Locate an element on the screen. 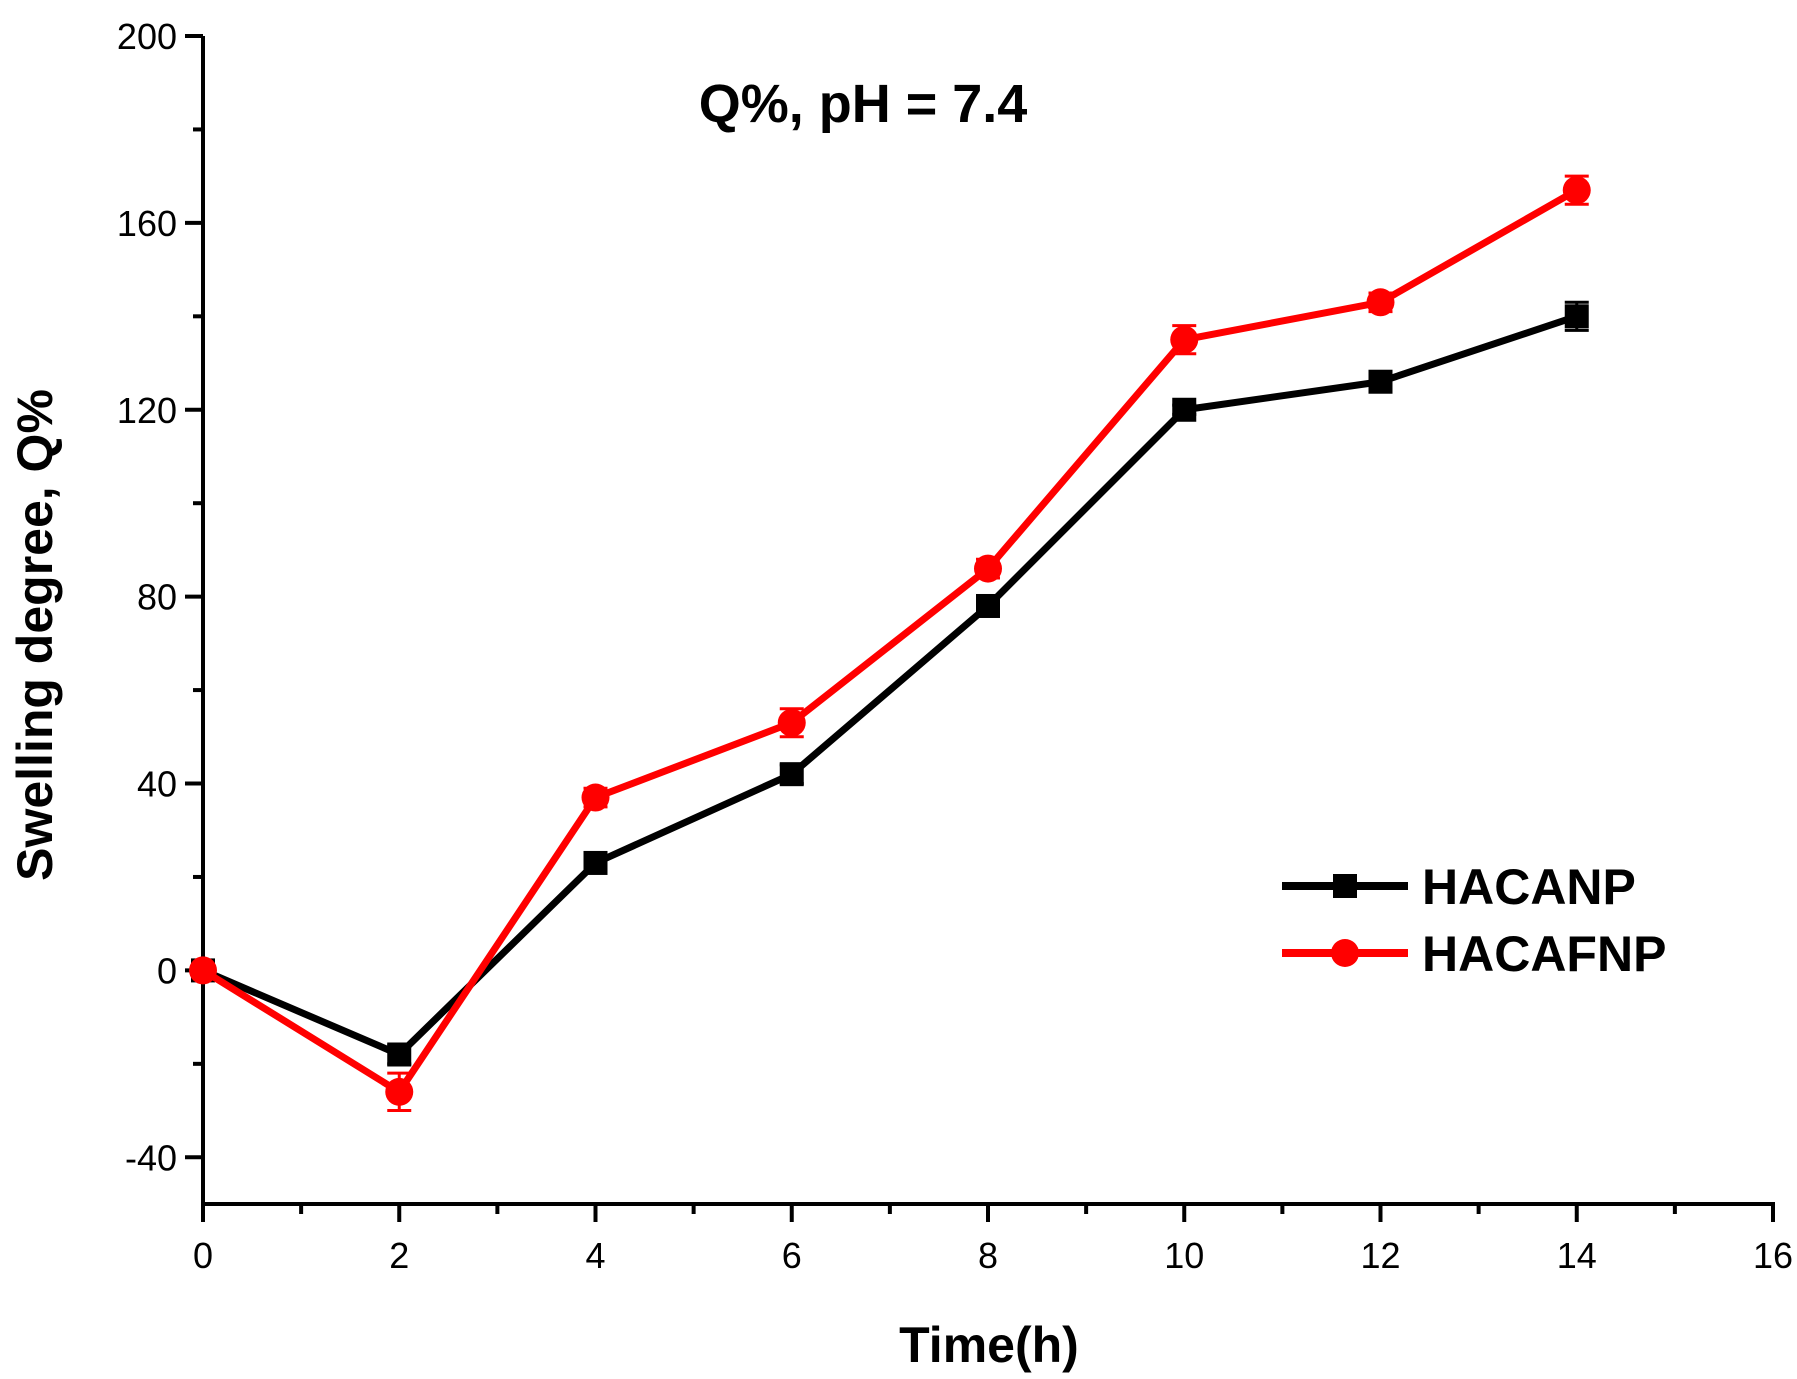 The image size is (1797, 1379). y-tick-label: 40 is located at coordinates (157, 784).